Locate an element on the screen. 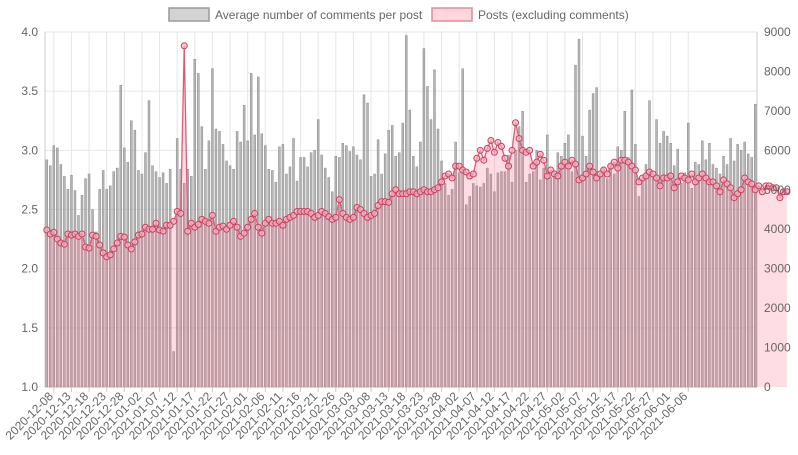 This screenshot has height=455, width=798. y-right-tick-label: 0 is located at coordinates (767, 387).